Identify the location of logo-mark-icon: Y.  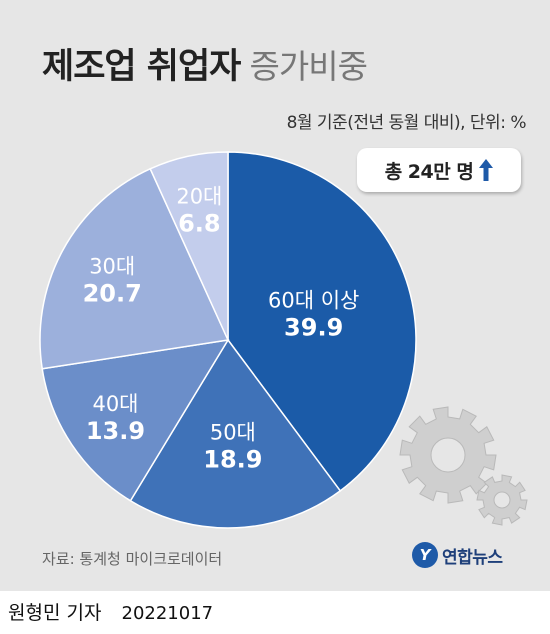
(425, 555).